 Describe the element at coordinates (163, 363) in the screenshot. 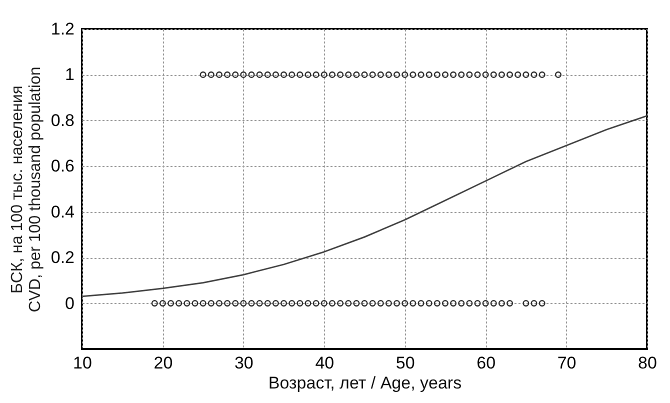

I see `x-tick-label: 20` at that location.